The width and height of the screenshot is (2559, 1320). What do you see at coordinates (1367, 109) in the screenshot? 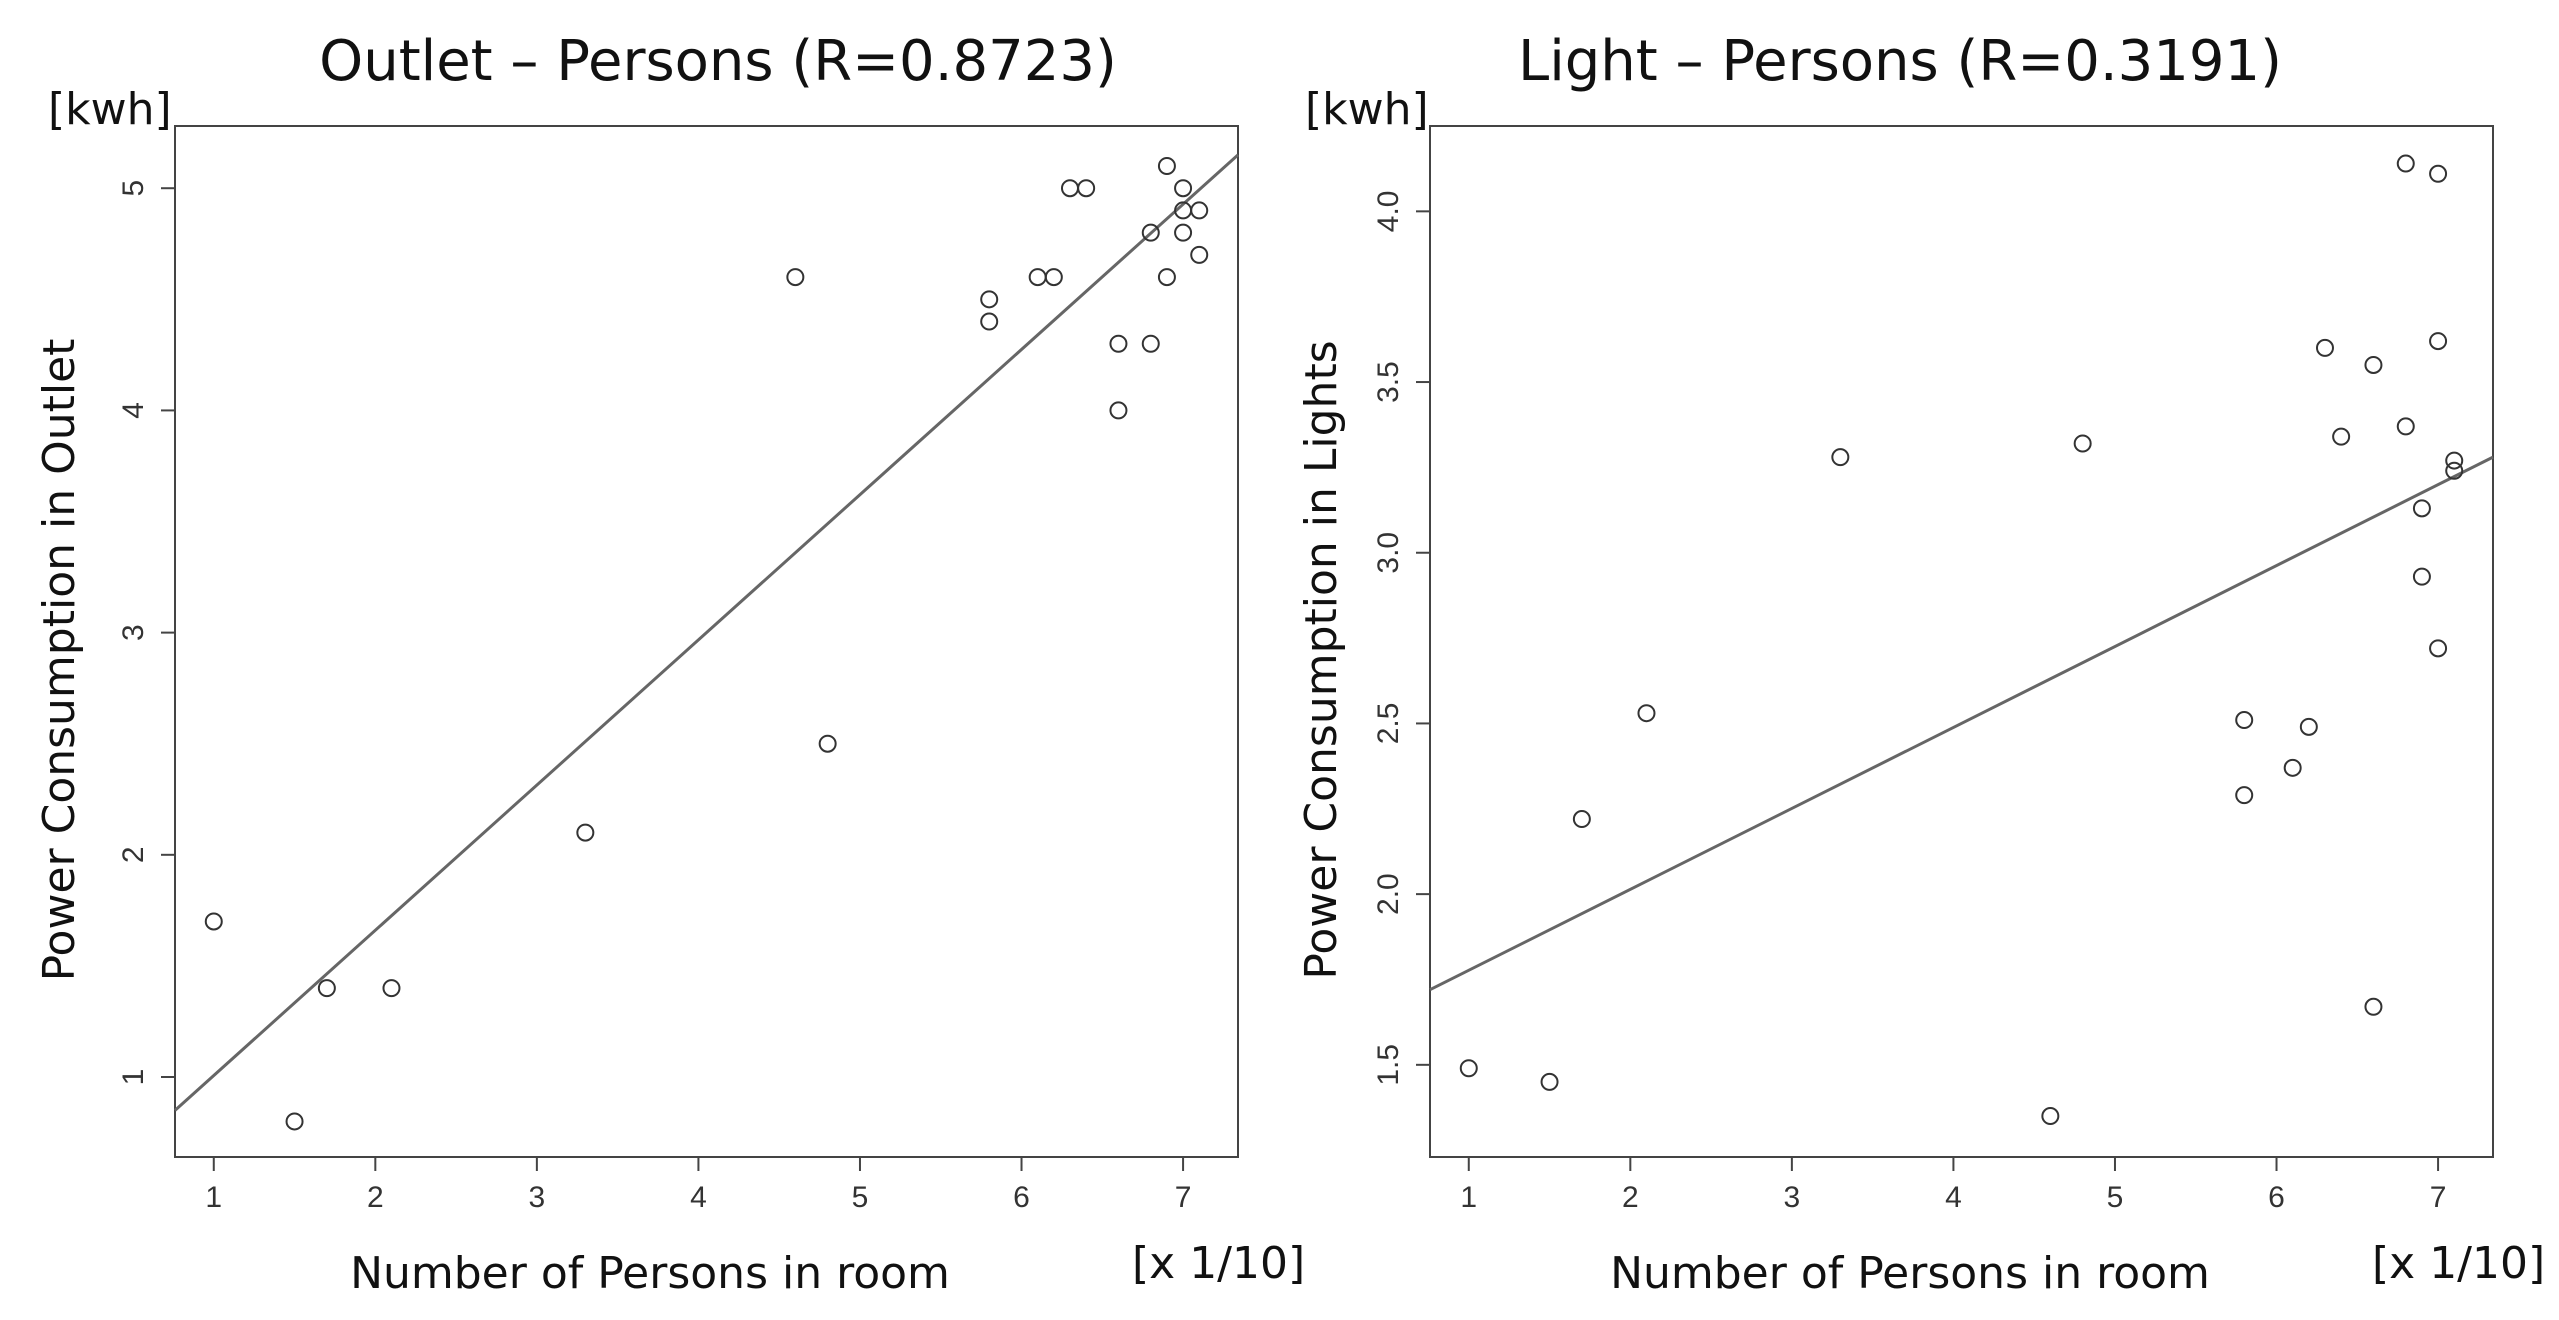
I see `light-y-unit: [kwh]` at bounding box center [1367, 109].